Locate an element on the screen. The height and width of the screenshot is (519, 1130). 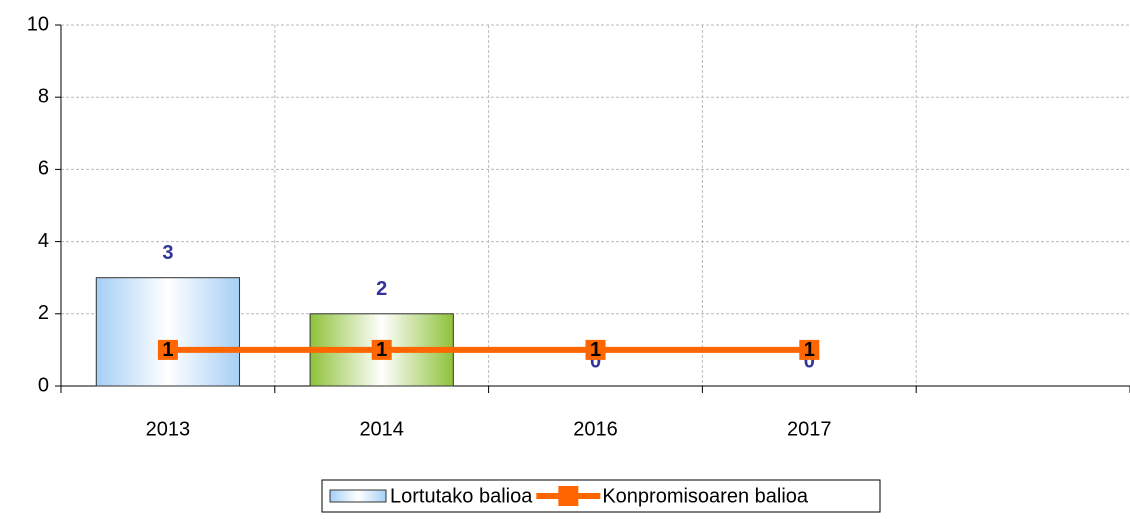
bar-value-label: 3 is located at coordinates (167, 253).